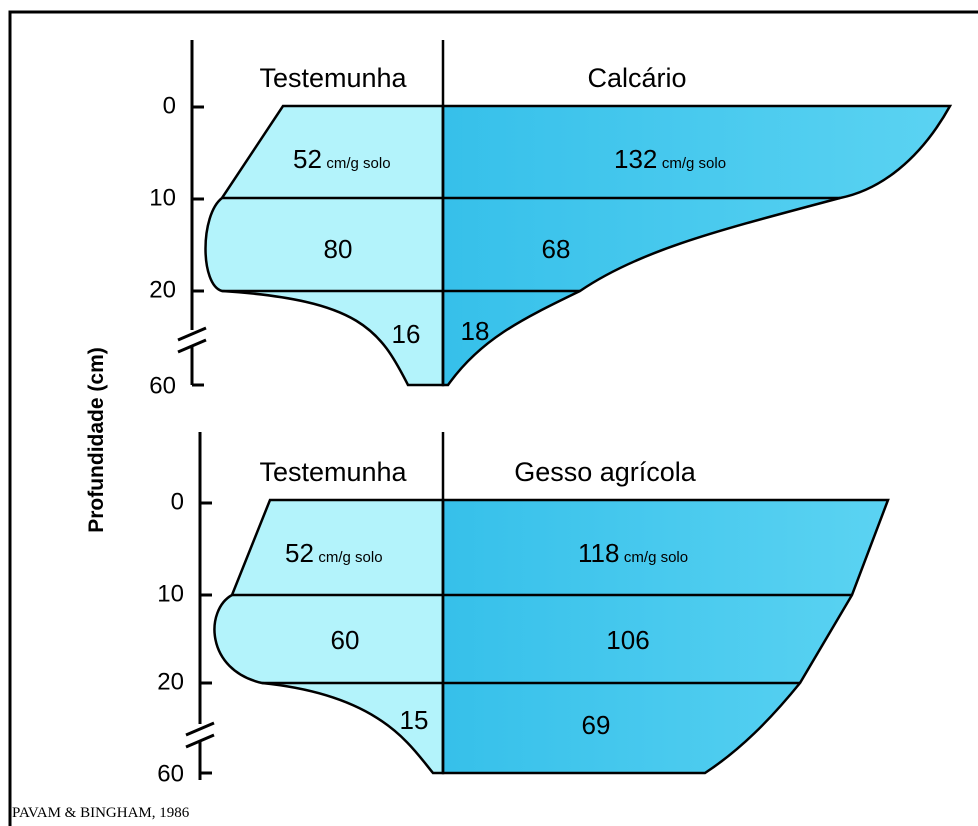 The width and height of the screenshot is (978, 826). What do you see at coordinates (556, 249) in the screenshot?
I see `value: 68` at bounding box center [556, 249].